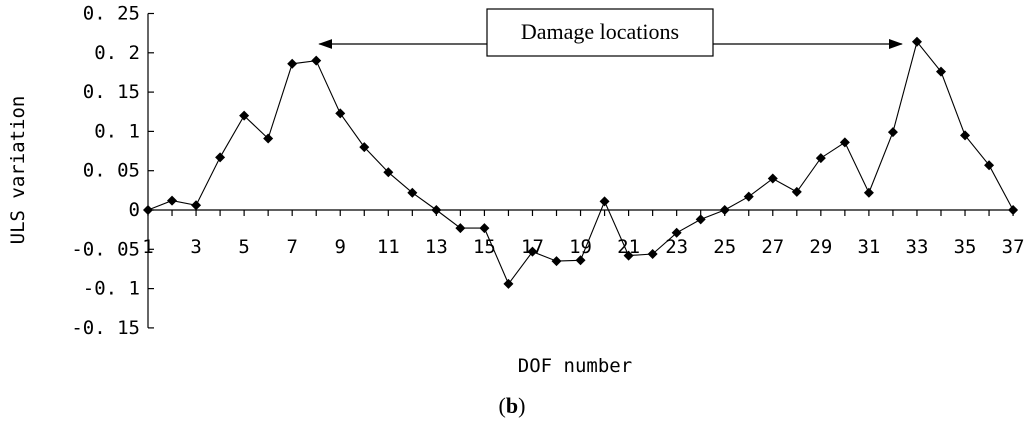 The height and width of the screenshot is (422, 1024). I want to click on panel-label-letter: b, so click(512, 405).